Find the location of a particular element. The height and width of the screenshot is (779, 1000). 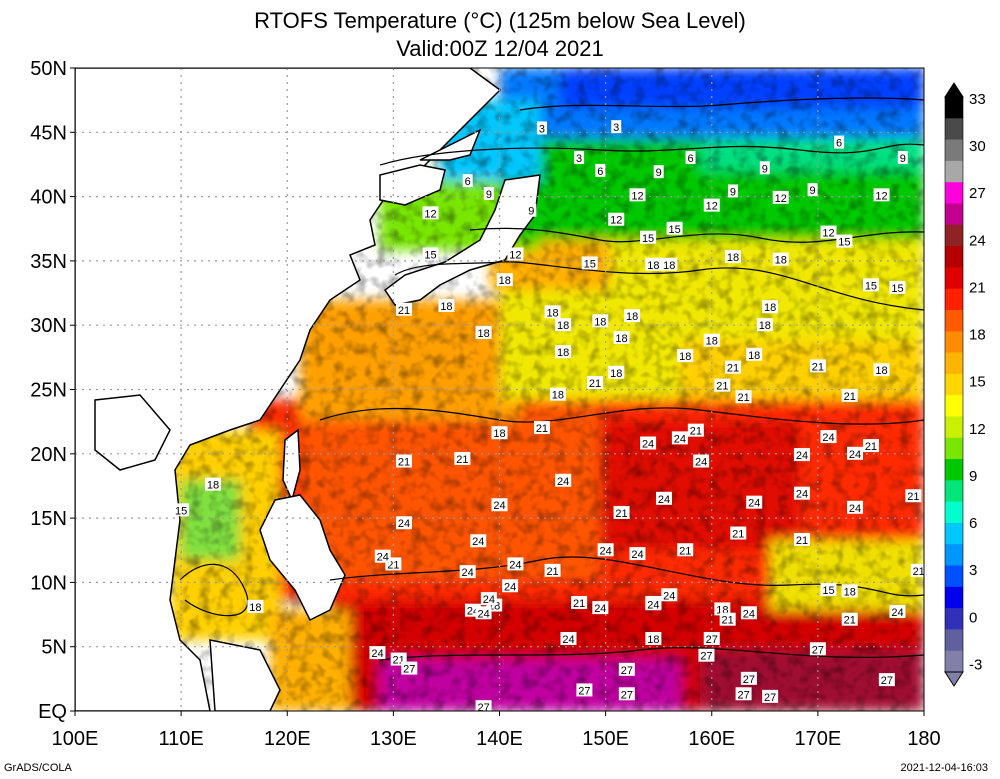

lat-tick-label: 20N is located at coordinates (48, 455).